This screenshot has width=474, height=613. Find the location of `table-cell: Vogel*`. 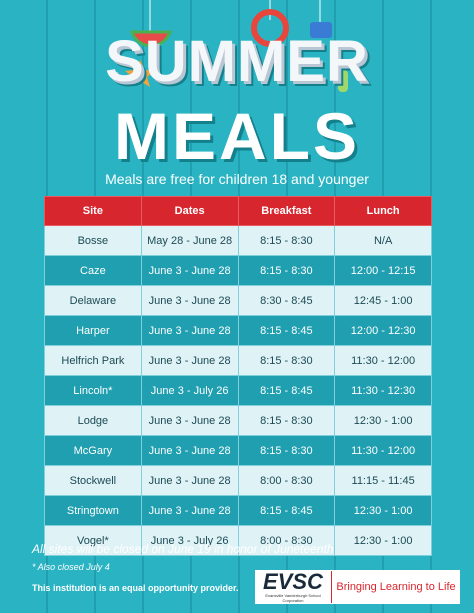

table-cell: Vogel* is located at coordinates (93, 540).